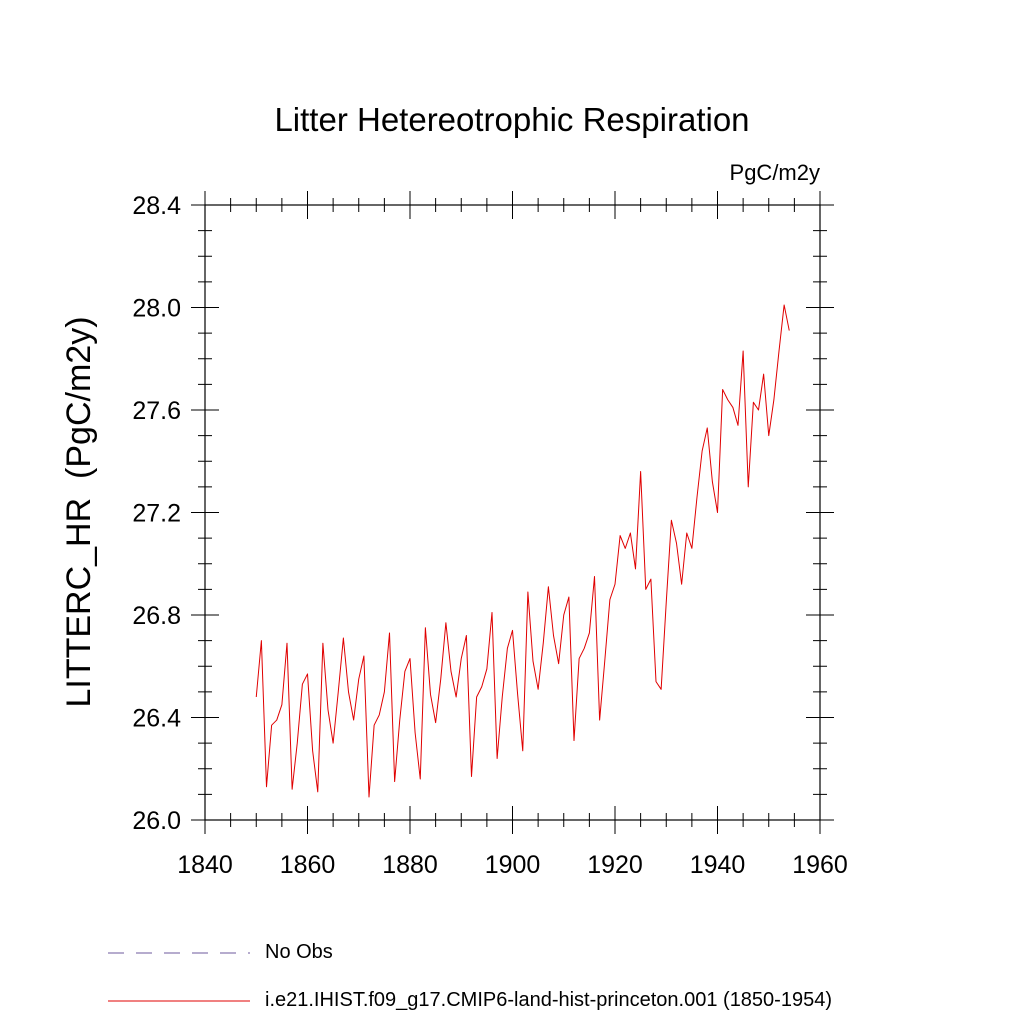 This screenshot has width=1024, height=1024. What do you see at coordinates (299, 952) in the screenshot?
I see `legend-label-no-obs: No Obs` at bounding box center [299, 952].